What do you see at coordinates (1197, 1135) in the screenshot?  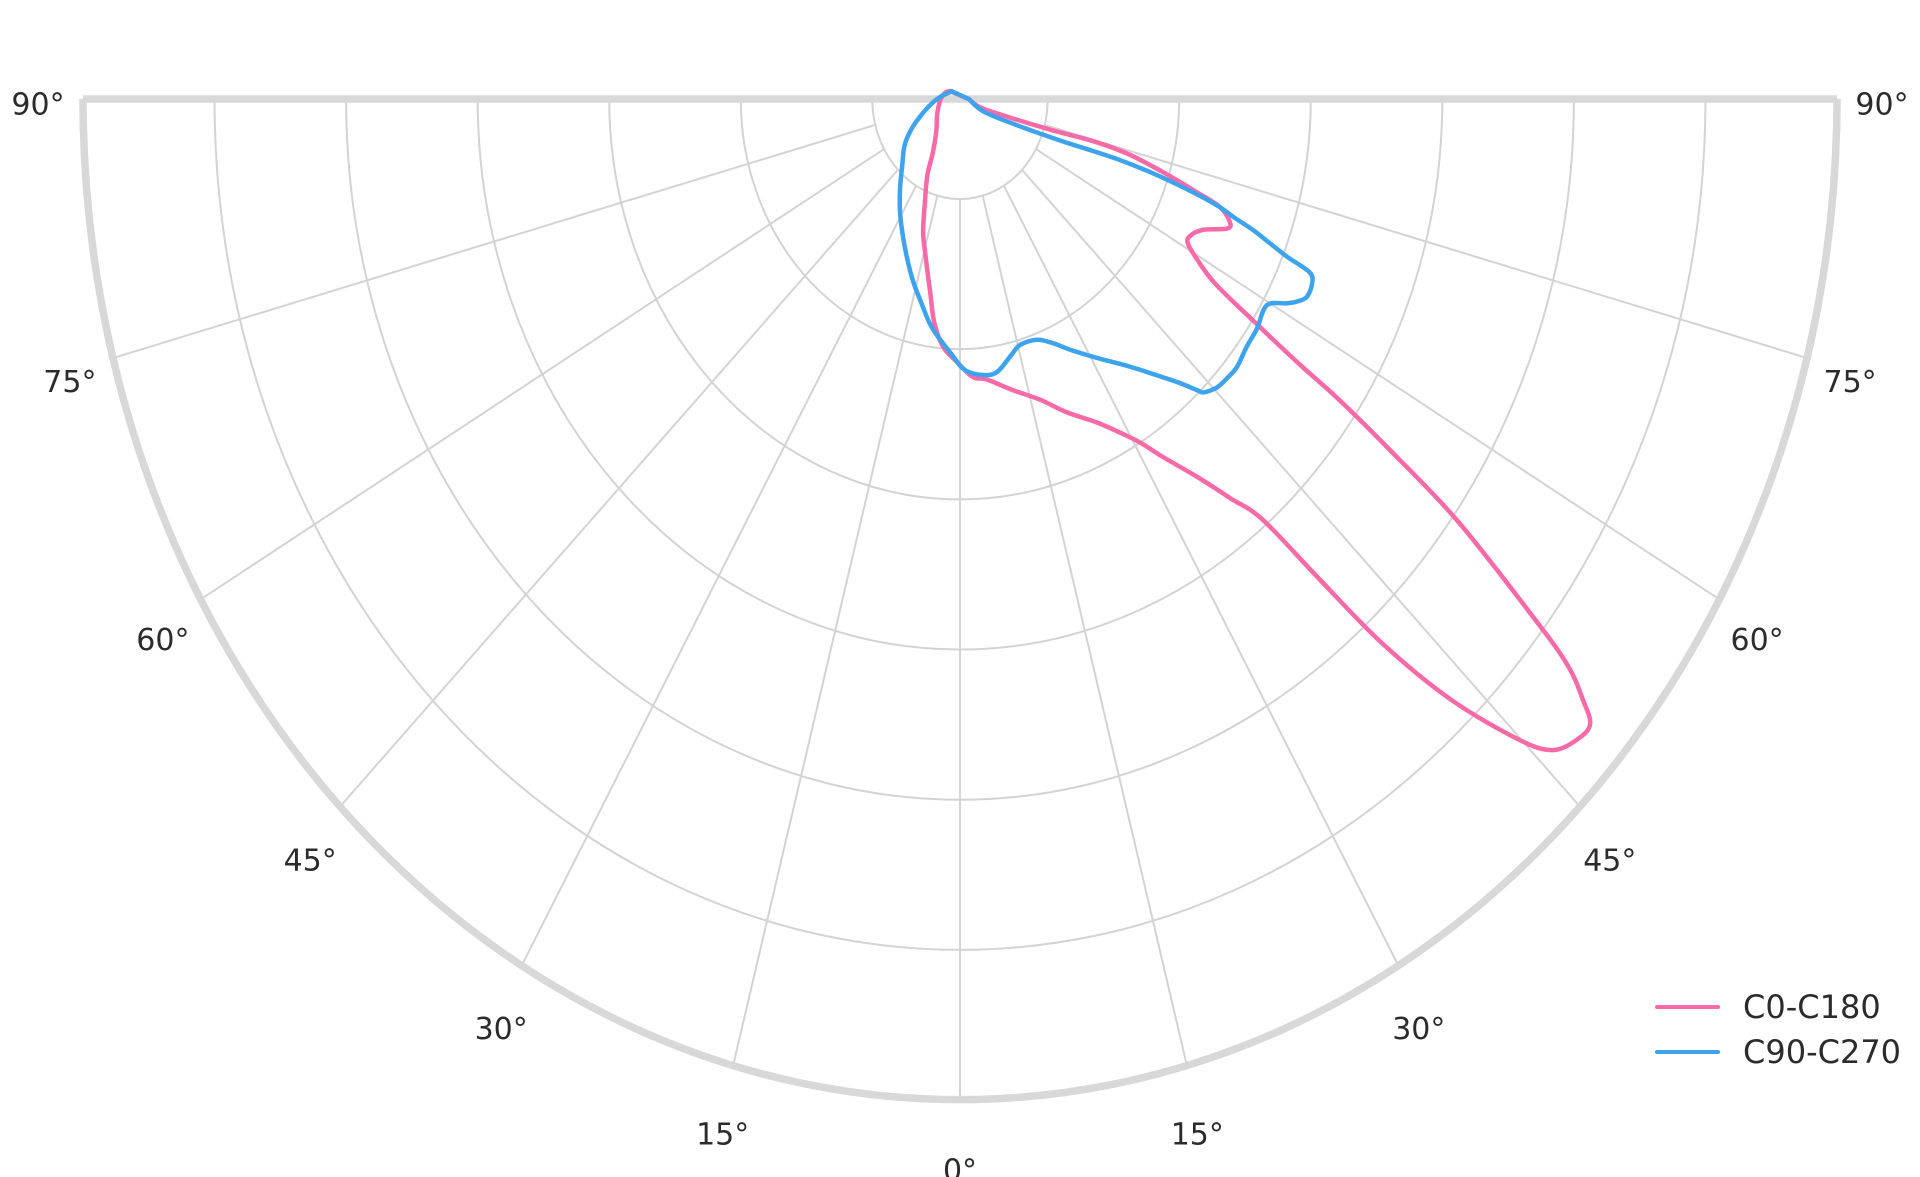 I see `angle-tick-label-15: 15°` at bounding box center [1197, 1135].